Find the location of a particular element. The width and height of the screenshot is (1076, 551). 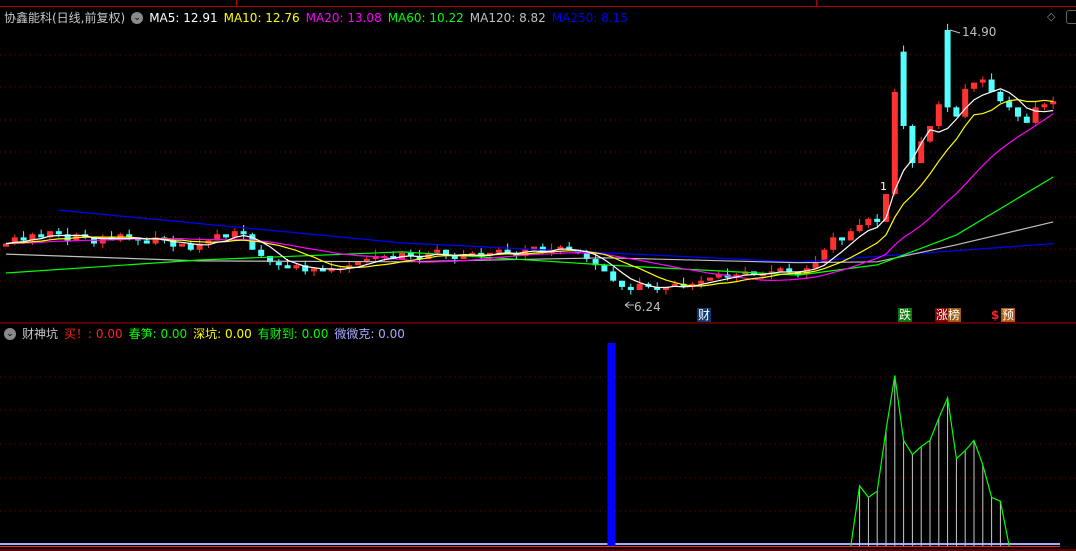

ma5-value: MA5: 12.91 is located at coordinates (183, 17).